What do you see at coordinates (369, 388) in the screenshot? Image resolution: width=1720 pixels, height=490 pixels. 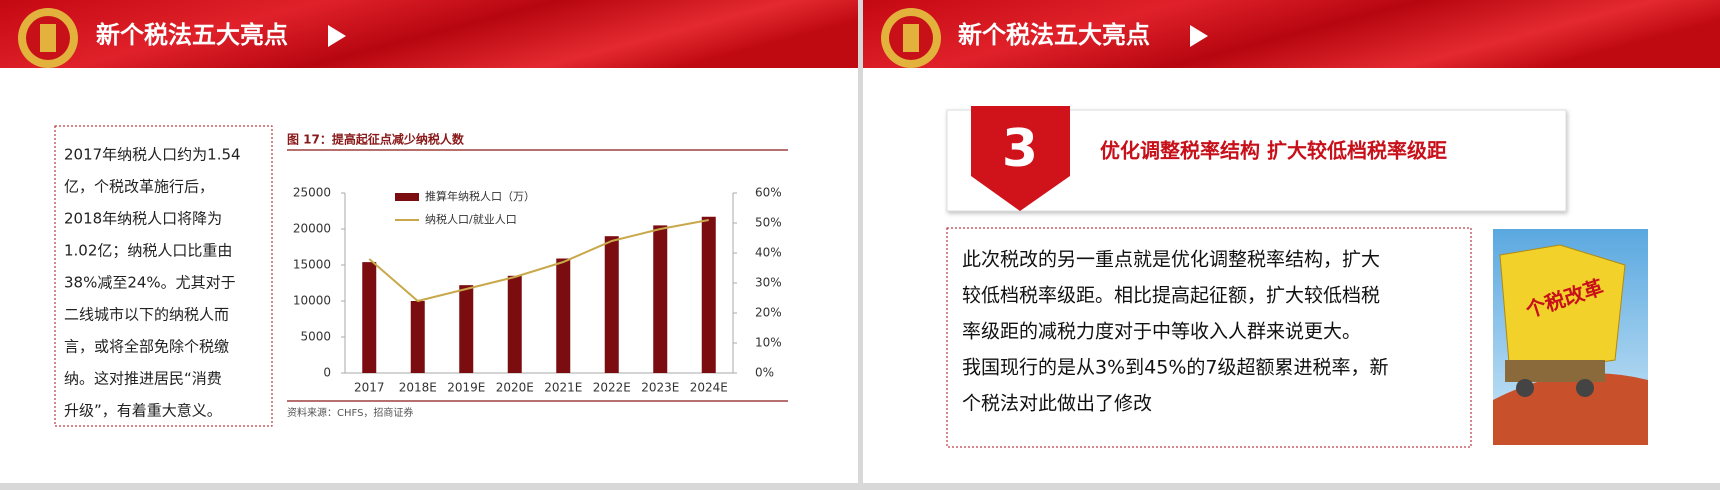 I see `x-tick-label: 2017` at bounding box center [369, 388].